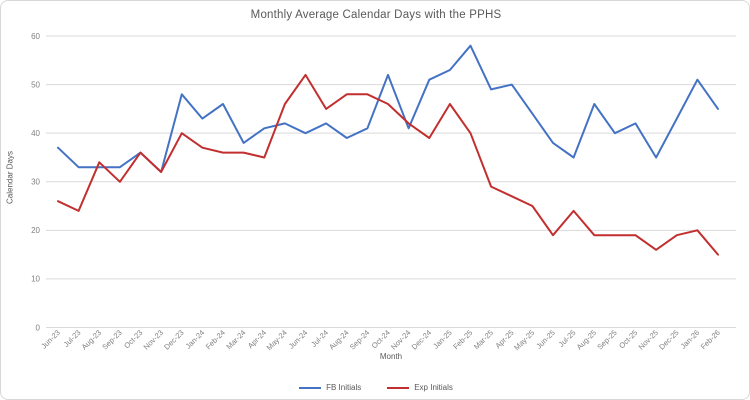 This screenshot has width=750, height=400. What do you see at coordinates (277, 340) in the screenshot?
I see `x-tick-label-May-24: May-24` at bounding box center [277, 340].